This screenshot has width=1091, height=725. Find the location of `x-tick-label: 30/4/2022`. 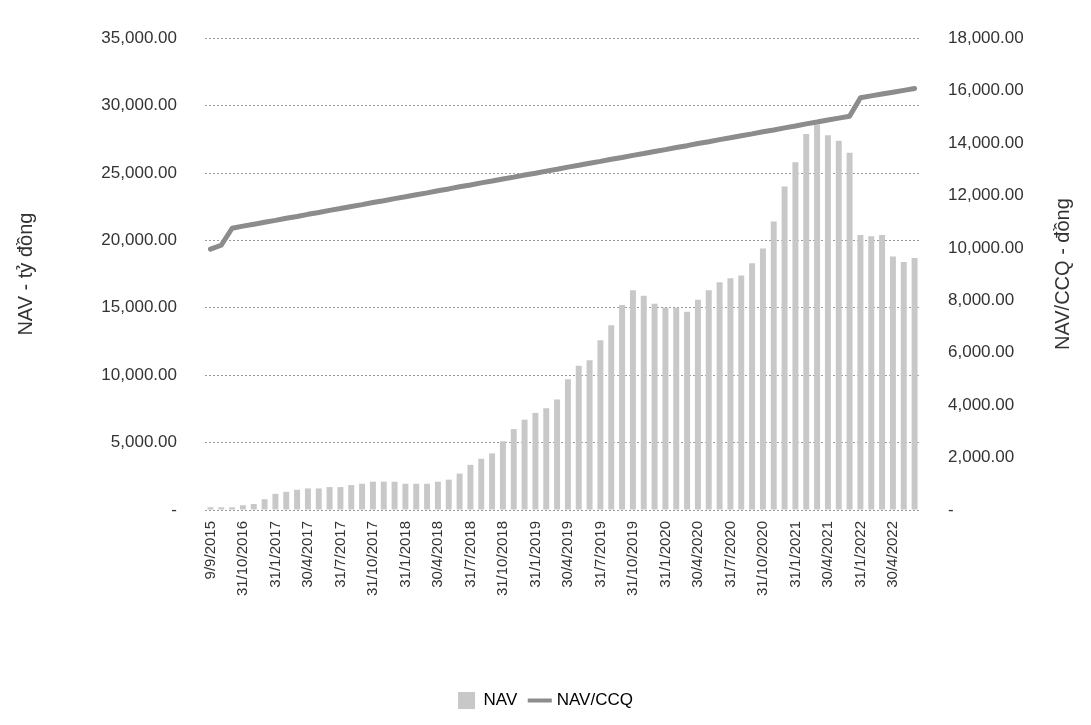

x-tick-label: 30/4/2022 is located at coordinates (892, 554).